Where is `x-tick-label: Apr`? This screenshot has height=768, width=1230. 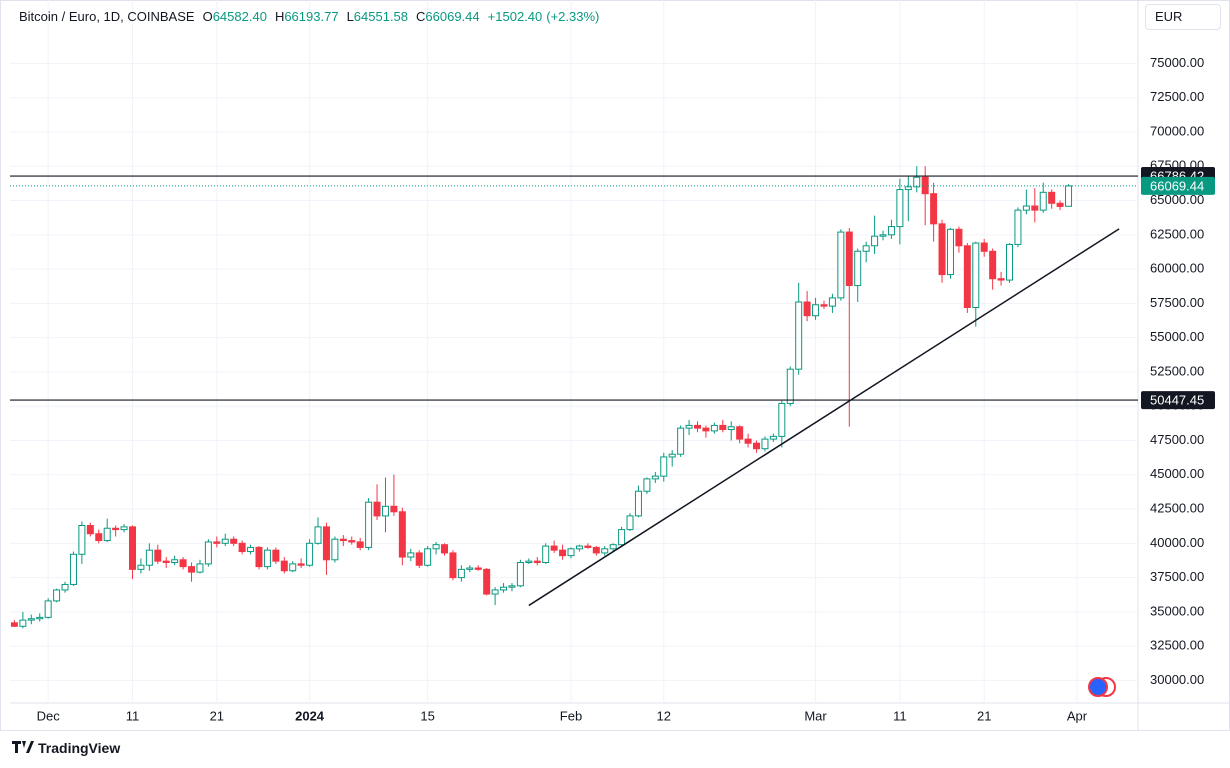 x-tick-label: Apr is located at coordinates (1077, 715).